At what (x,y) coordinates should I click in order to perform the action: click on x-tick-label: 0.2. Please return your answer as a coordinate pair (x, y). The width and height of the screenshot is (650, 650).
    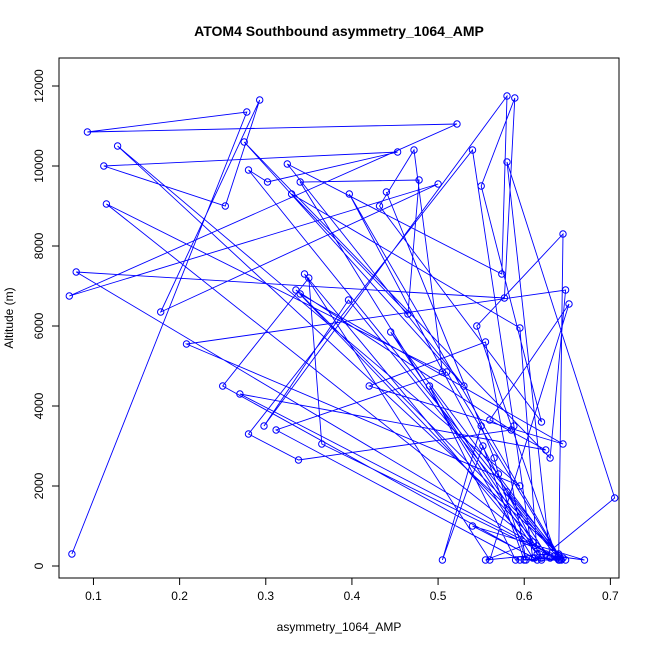
    Looking at the image, I should click on (179, 596).